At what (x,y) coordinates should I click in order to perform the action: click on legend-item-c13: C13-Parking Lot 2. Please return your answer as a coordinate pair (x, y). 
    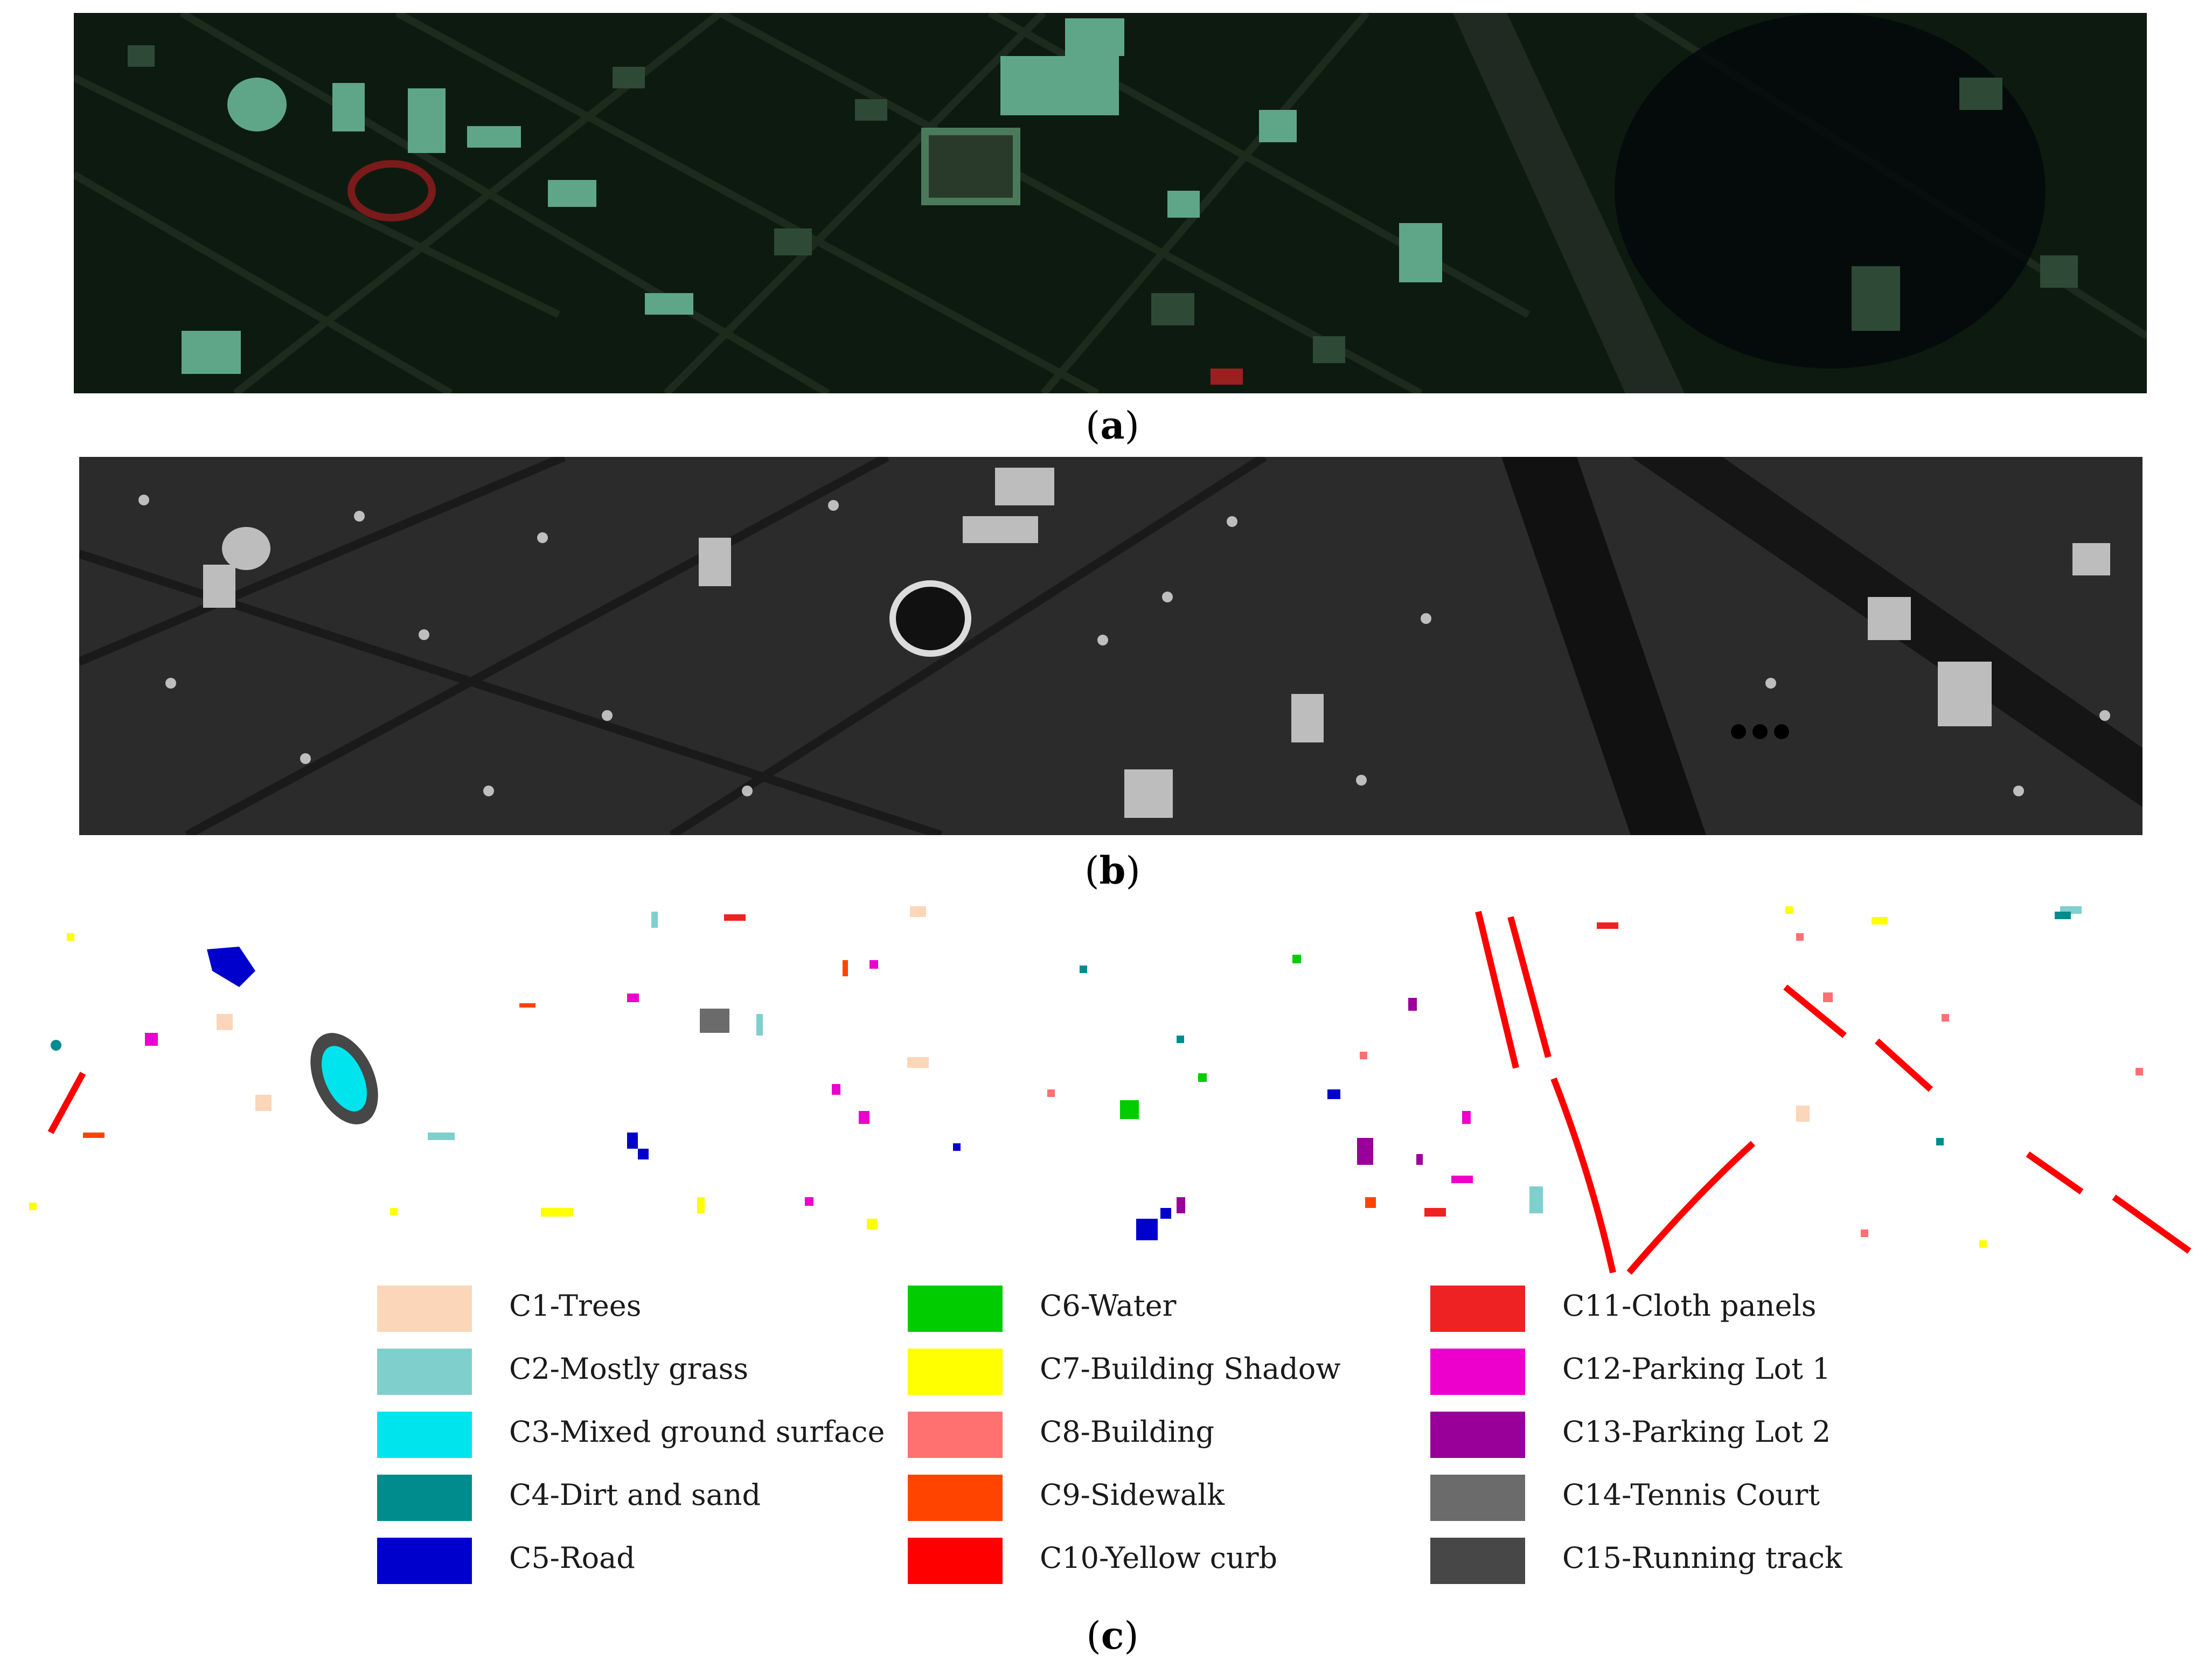
    Looking at the image, I should click on (1689, 1439).